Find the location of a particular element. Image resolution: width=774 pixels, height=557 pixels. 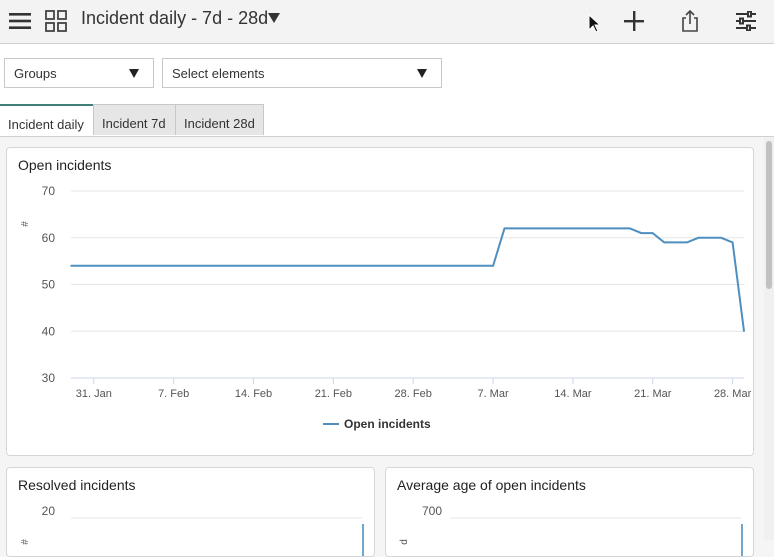

filter-bar: Groups Select elements is located at coordinates (387, 74).